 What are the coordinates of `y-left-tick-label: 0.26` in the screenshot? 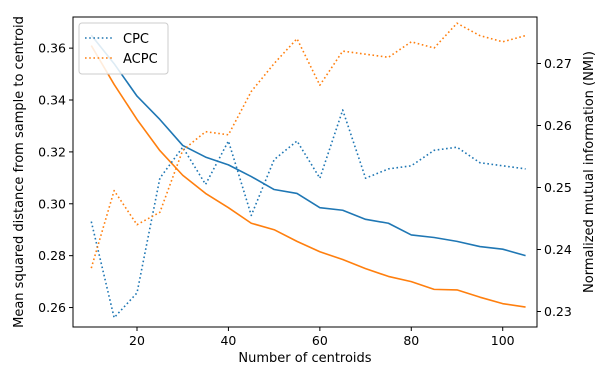 It's located at (52, 307).